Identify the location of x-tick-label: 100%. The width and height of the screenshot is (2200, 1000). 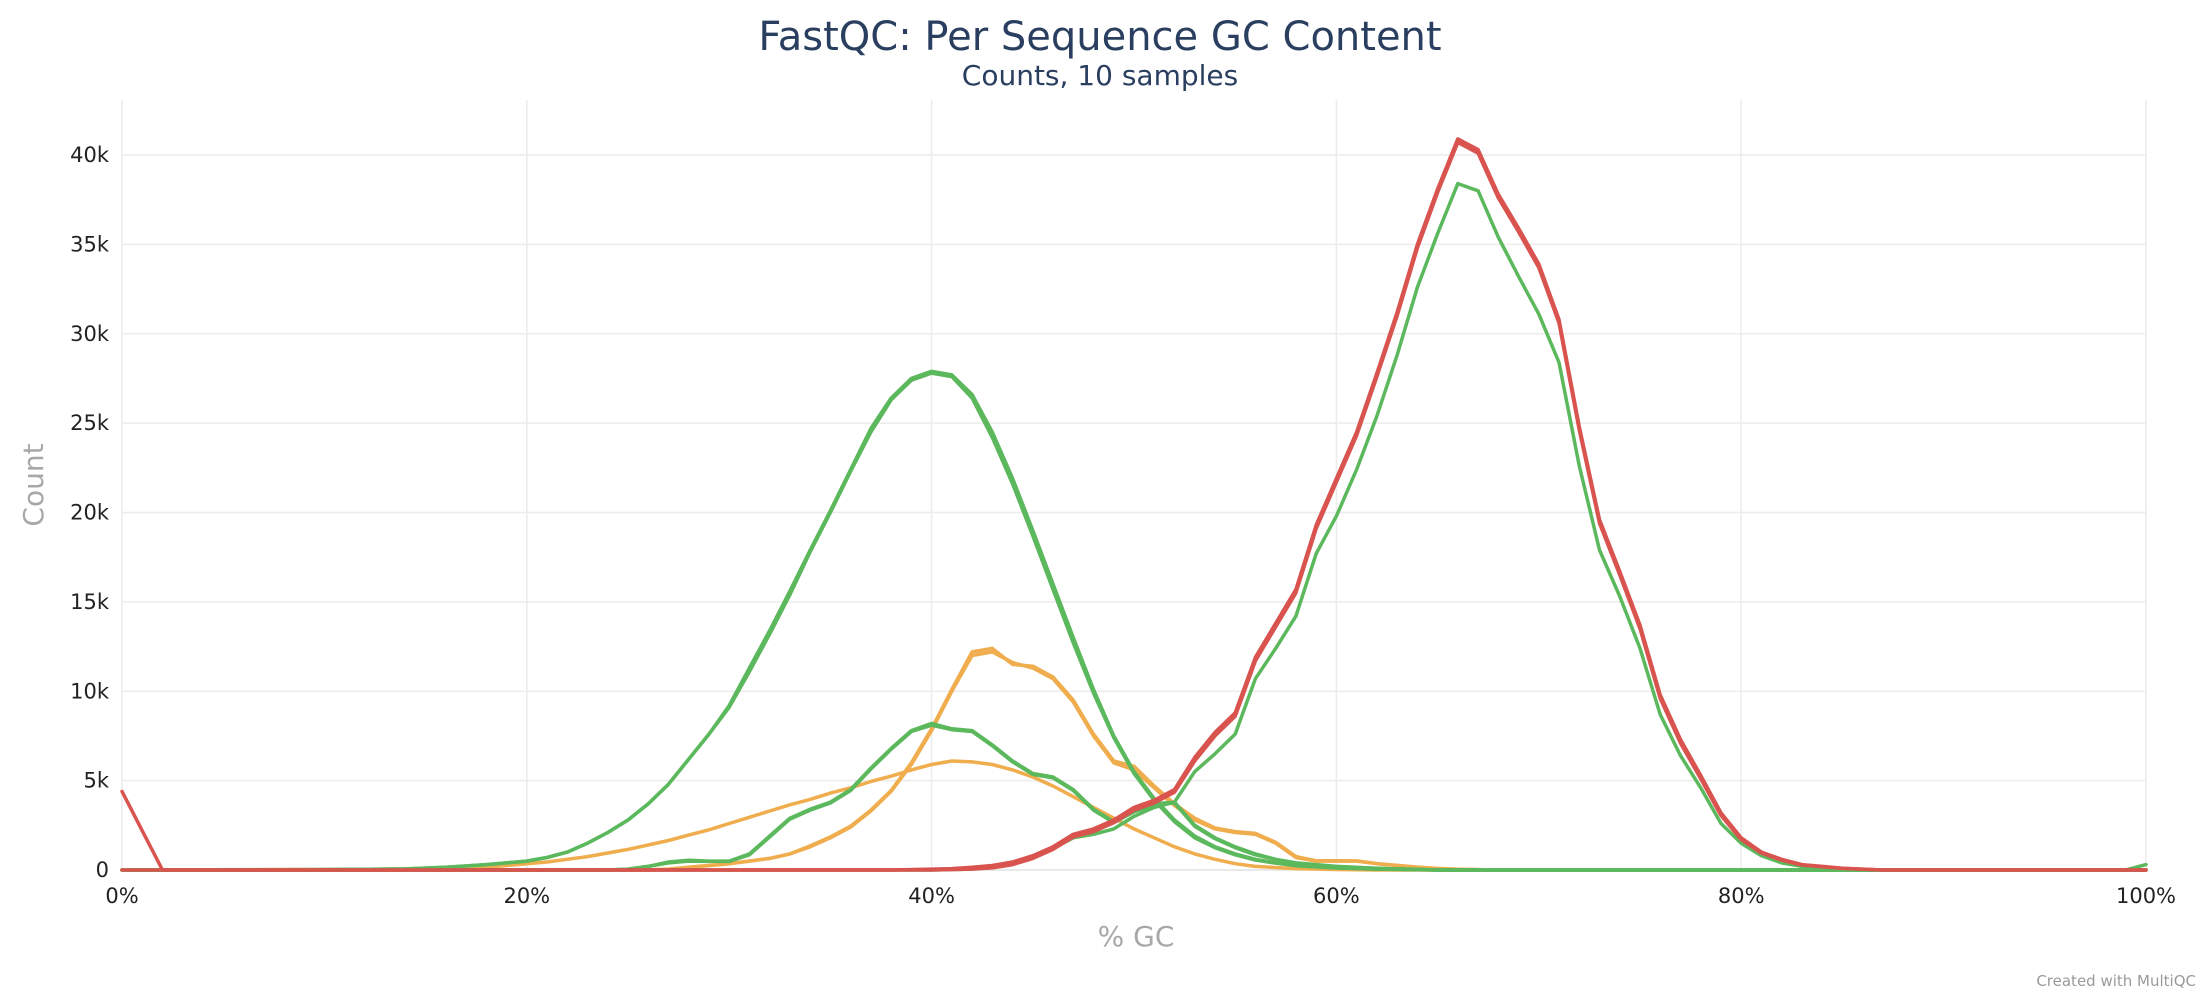
(2146, 896).